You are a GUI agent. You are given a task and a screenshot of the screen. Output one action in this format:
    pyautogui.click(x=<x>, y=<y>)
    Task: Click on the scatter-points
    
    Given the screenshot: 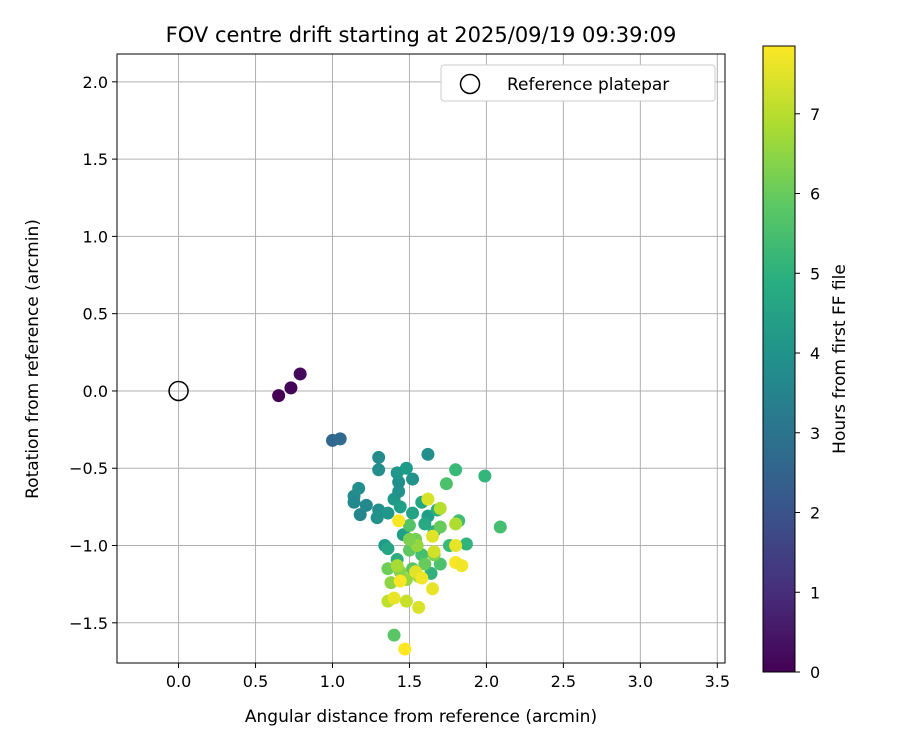 What is the action you would take?
    pyautogui.click(x=389, y=511)
    